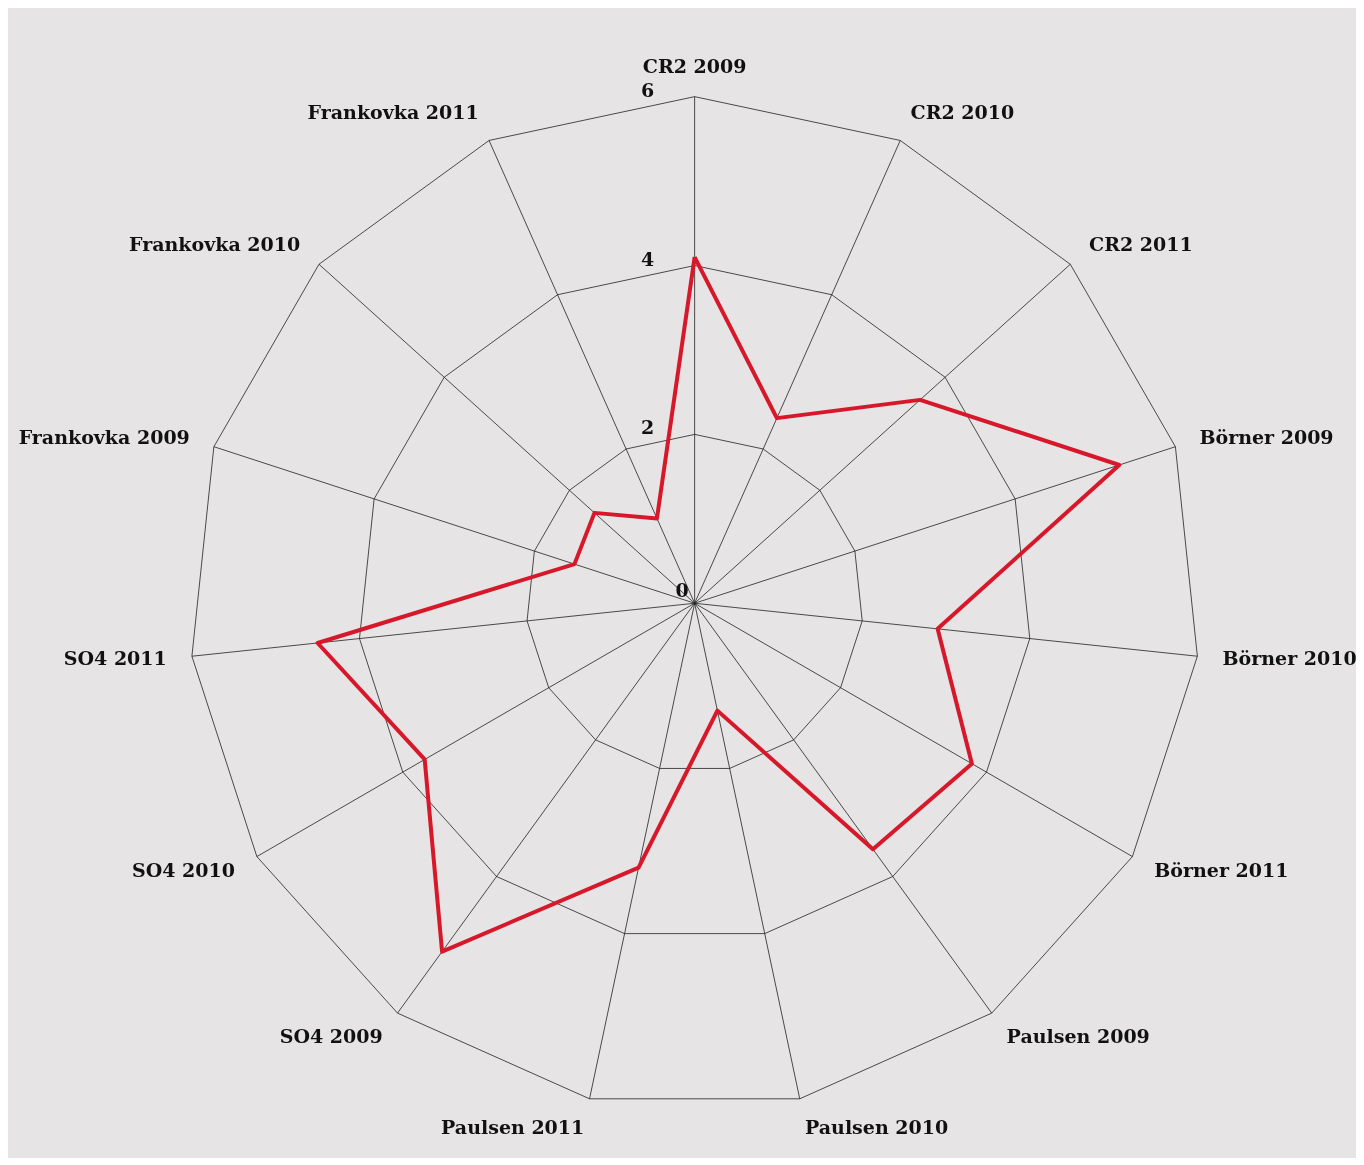 Image resolution: width=1364 pixels, height=1165 pixels. Describe the element at coordinates (215, 243) in the screenshot. I see `spoke-label: Frankovka 2010` at that location.